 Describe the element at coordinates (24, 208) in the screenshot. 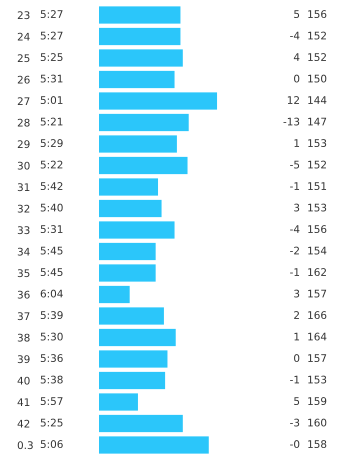

I see `y-tick-label: 32` at that location.